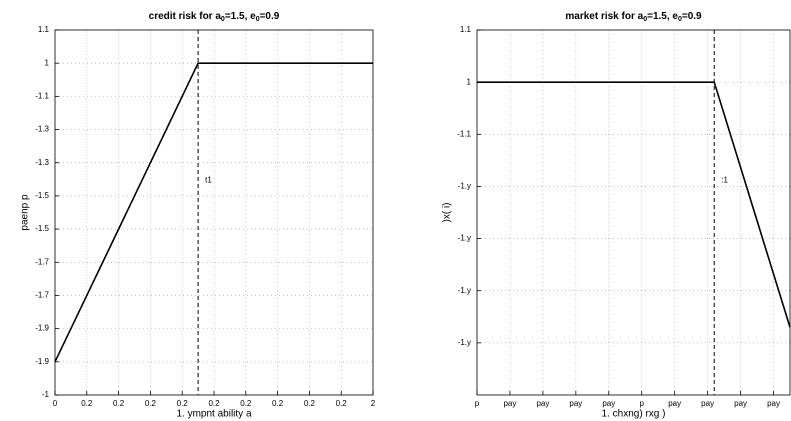  Describe the element at coordinates (373, 403) in the screenshot. I see `x-tick-label: 2` at that location.